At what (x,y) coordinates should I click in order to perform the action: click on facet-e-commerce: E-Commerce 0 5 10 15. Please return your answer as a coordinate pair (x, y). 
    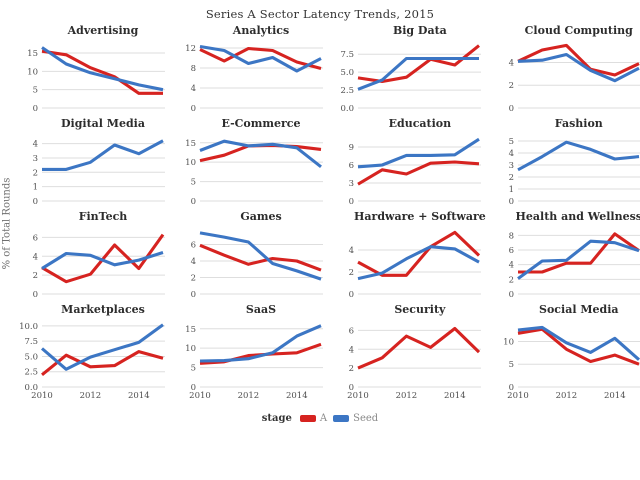
    Looking at the image, I should click on (250, 161).